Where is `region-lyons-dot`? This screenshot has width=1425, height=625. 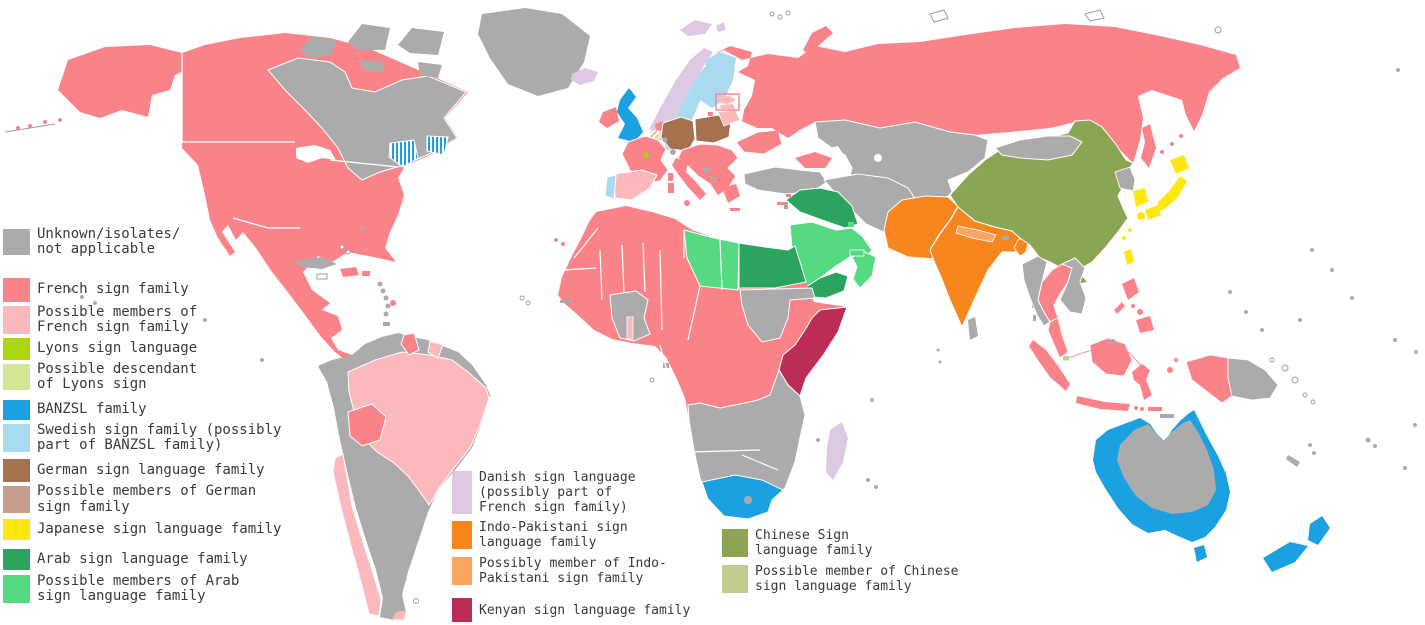 region-lyons-dot is located at coordinates (646, 155).